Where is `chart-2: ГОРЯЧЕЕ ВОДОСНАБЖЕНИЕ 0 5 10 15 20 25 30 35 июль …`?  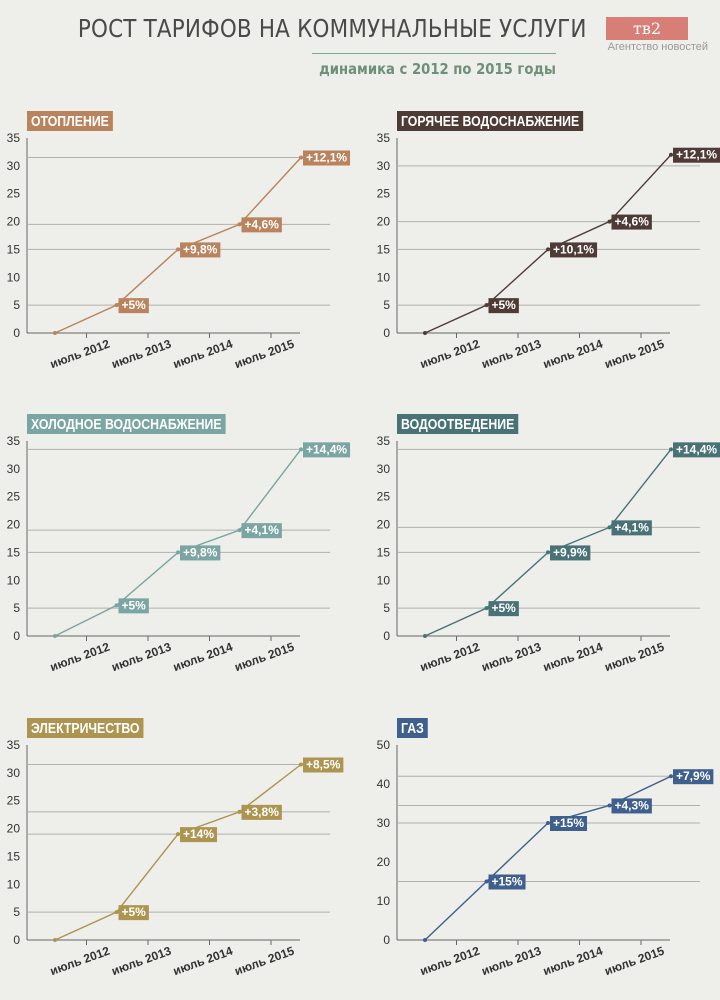 chart-2: ГОРЯЧЕЕ ВОДОСНАБЖЕНИЕ 0 5 10 15 20 25 30 35 июль … is located at coordinates (548, 241).